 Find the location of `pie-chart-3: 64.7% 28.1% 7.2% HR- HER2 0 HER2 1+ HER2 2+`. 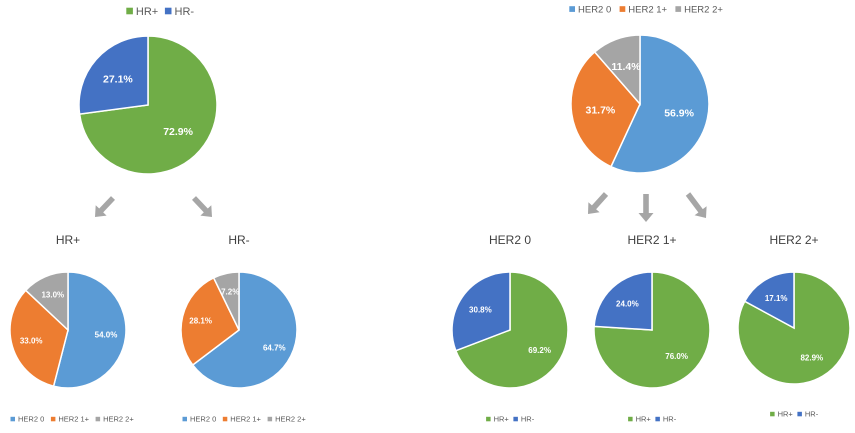

pie-chart-3: 64.7% 28.1% 7.2% HR- HER2 0 HER2 1+ HER2 2+ is located at coordinates (243, 328).